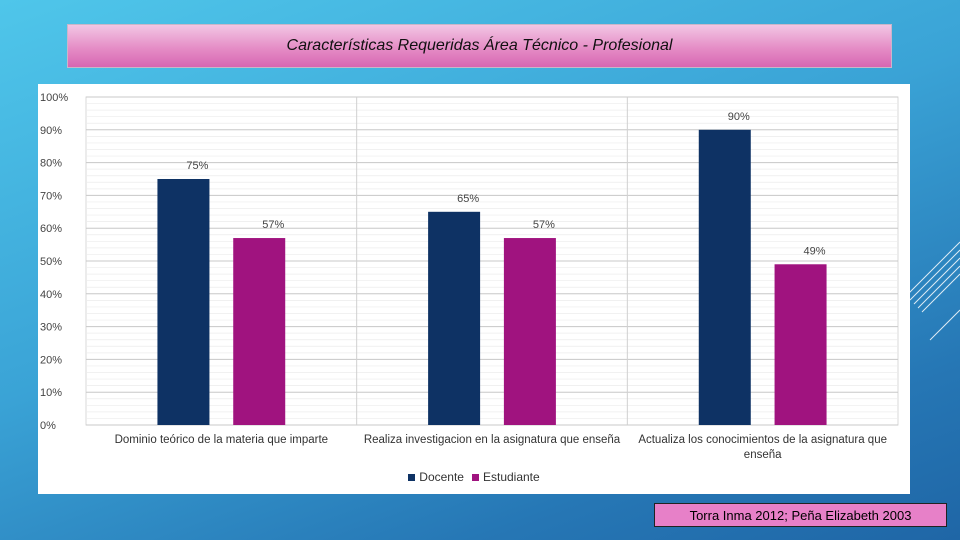 This screenshot has width=960, height=540. Describe the element at coordinates (412, 477) in the screenshot. I see `legend-swatch-docente` at that location.